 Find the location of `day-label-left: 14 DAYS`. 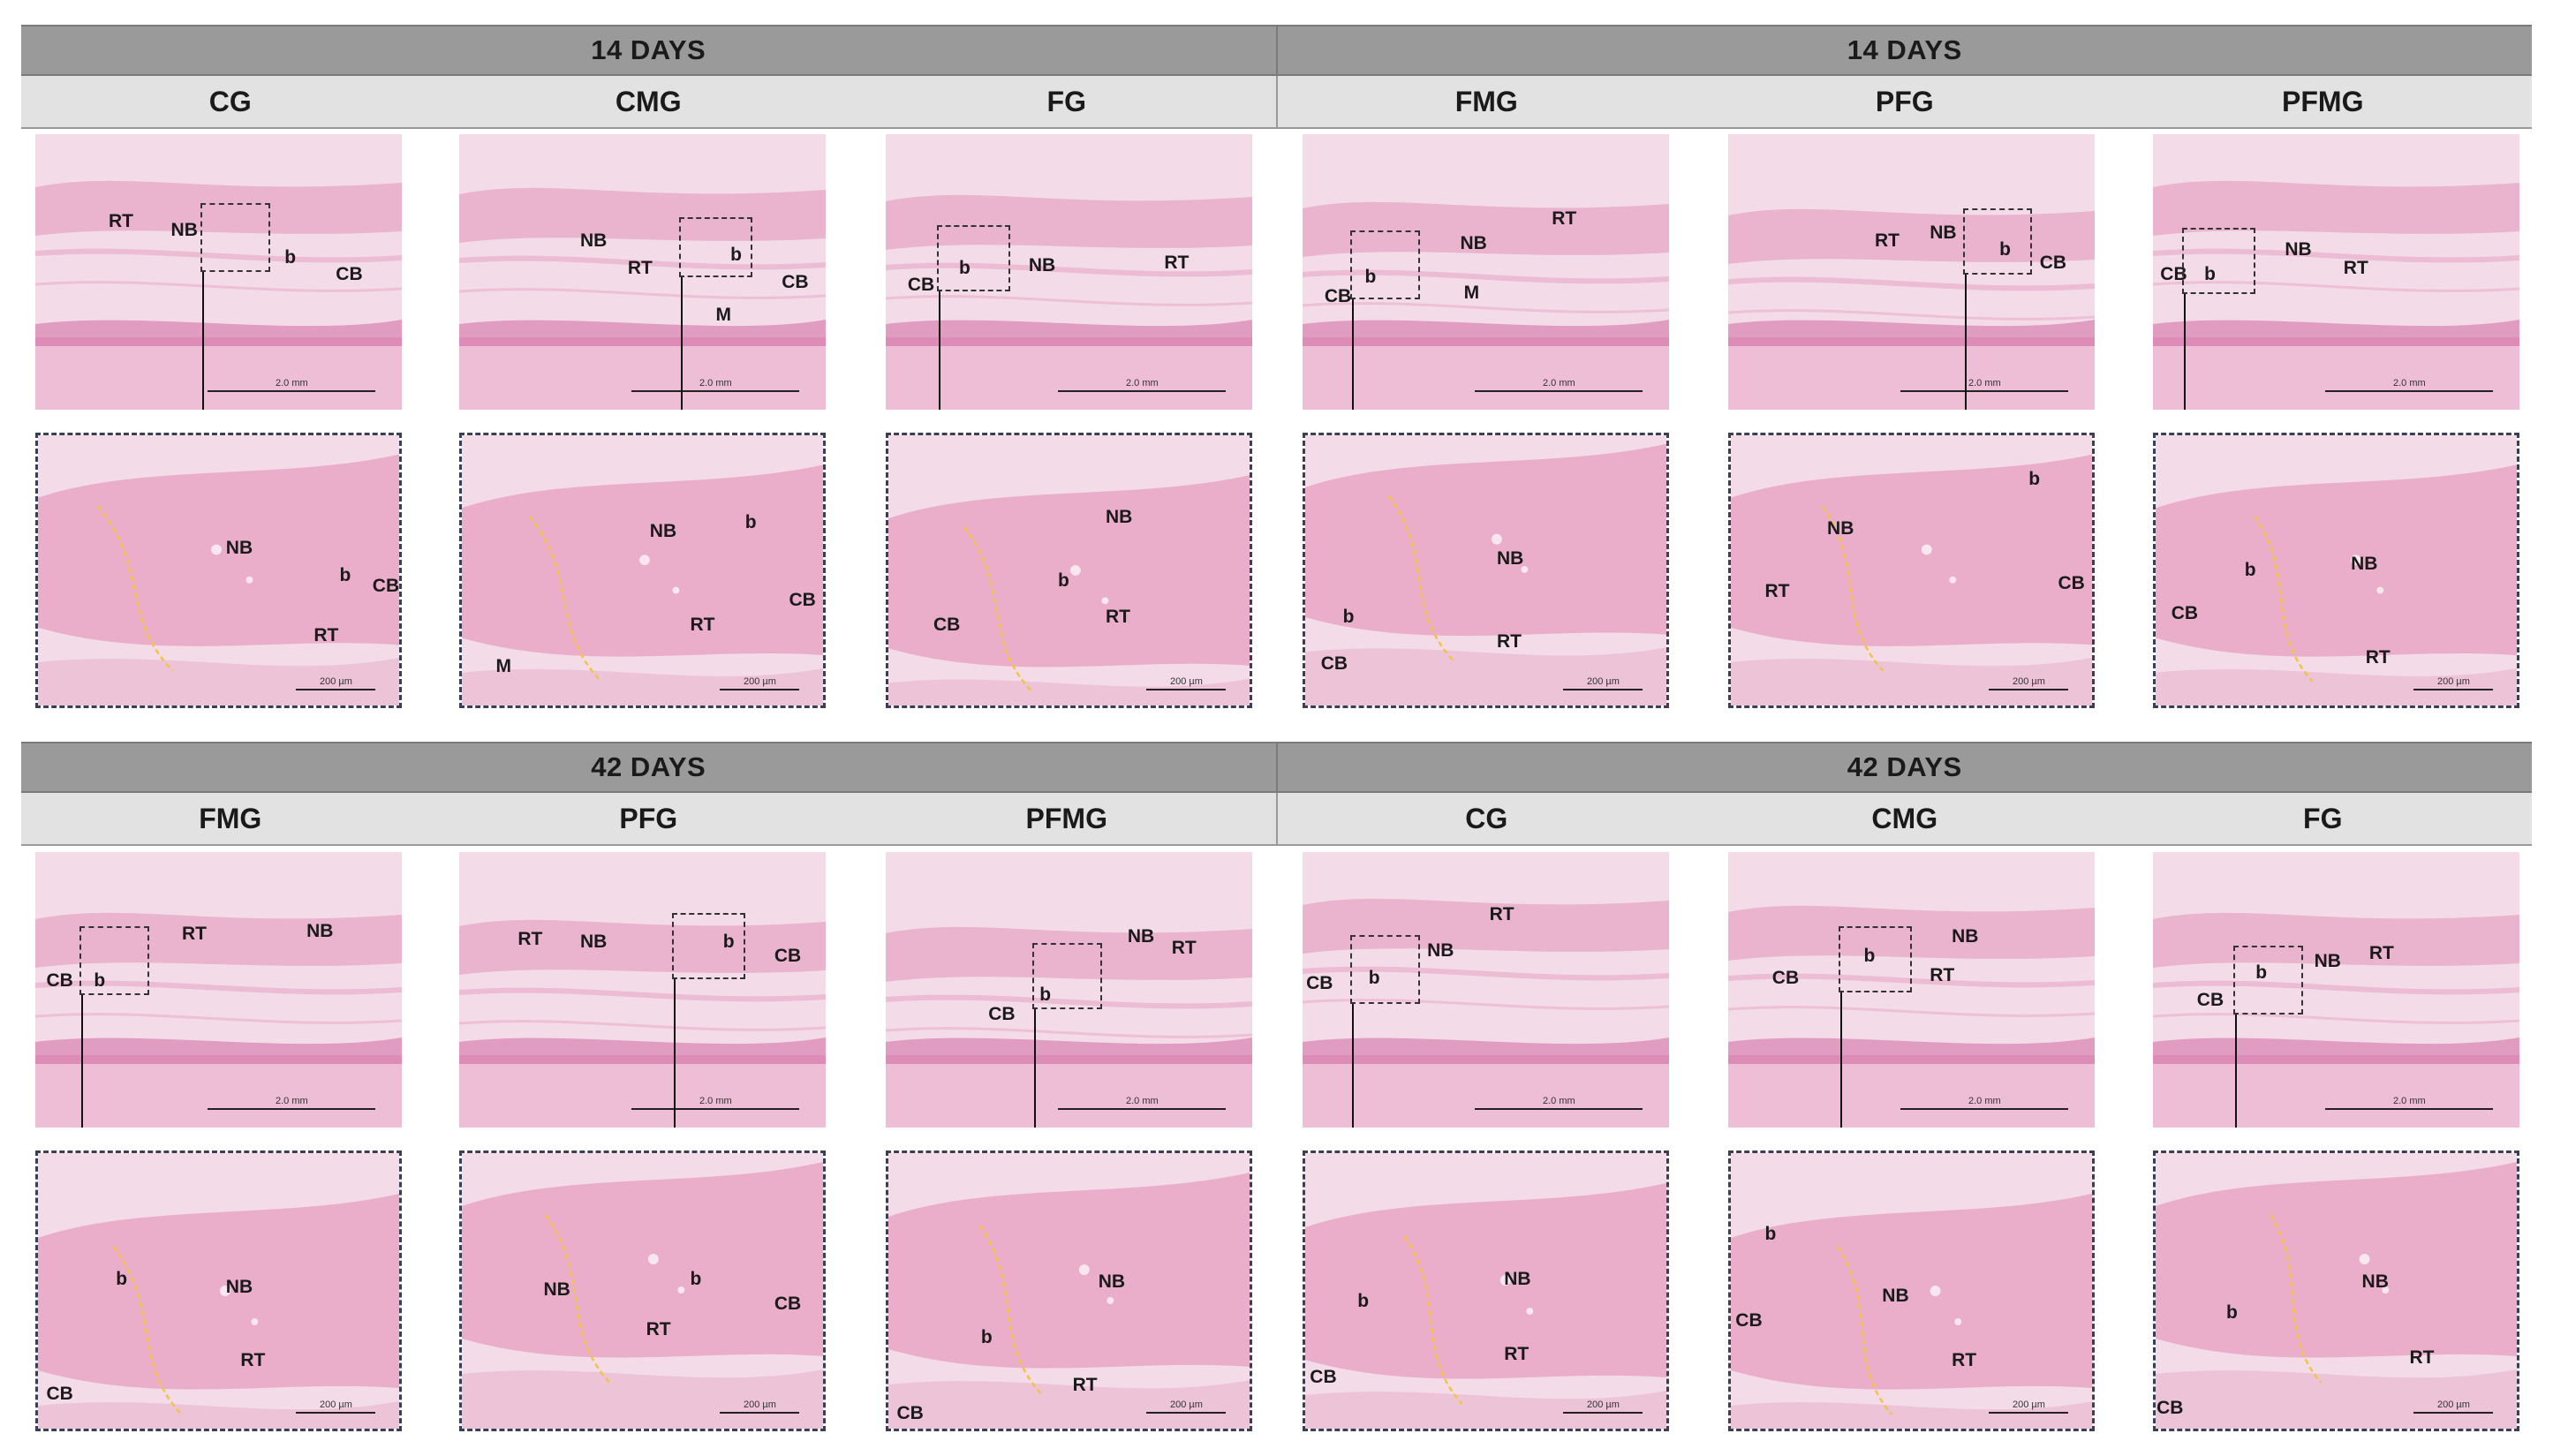

day-label-left: 14 DAYS is located at coordinates (649, 49).